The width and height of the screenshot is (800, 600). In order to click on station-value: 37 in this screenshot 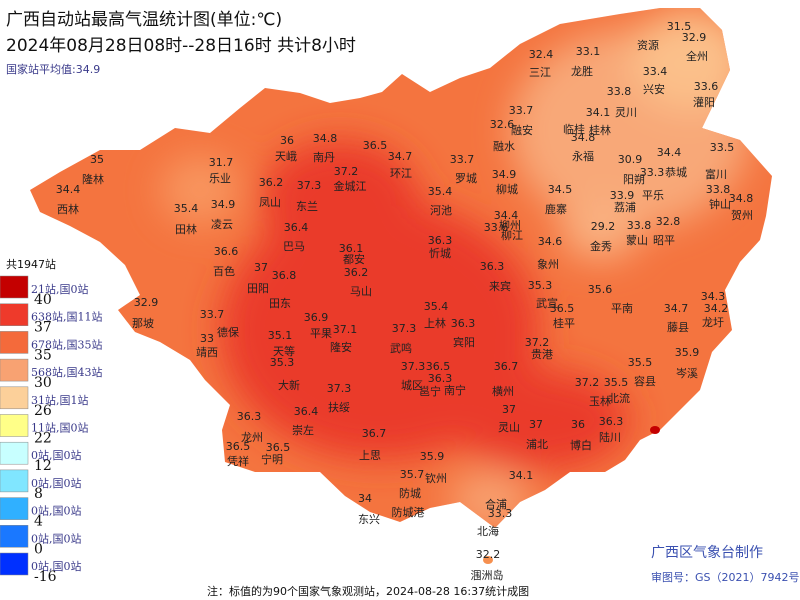, I will do `click(261, 267)`.